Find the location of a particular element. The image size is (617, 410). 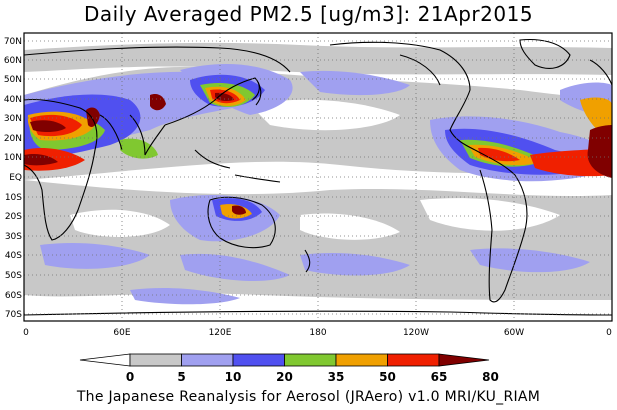

lon-tick-label: 120E is located at coordinates (220, 333).